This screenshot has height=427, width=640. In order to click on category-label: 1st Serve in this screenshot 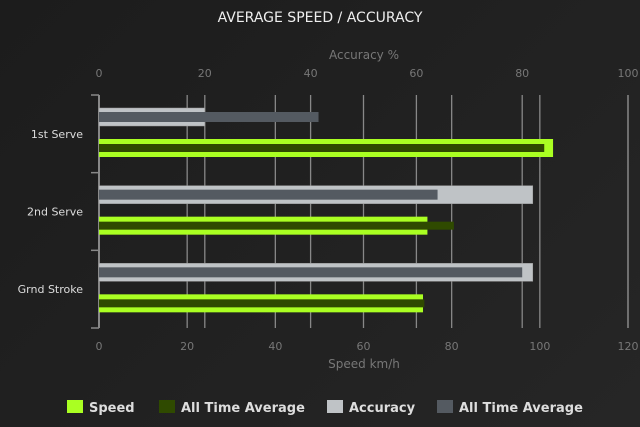, I will do `click(57, 134)`.